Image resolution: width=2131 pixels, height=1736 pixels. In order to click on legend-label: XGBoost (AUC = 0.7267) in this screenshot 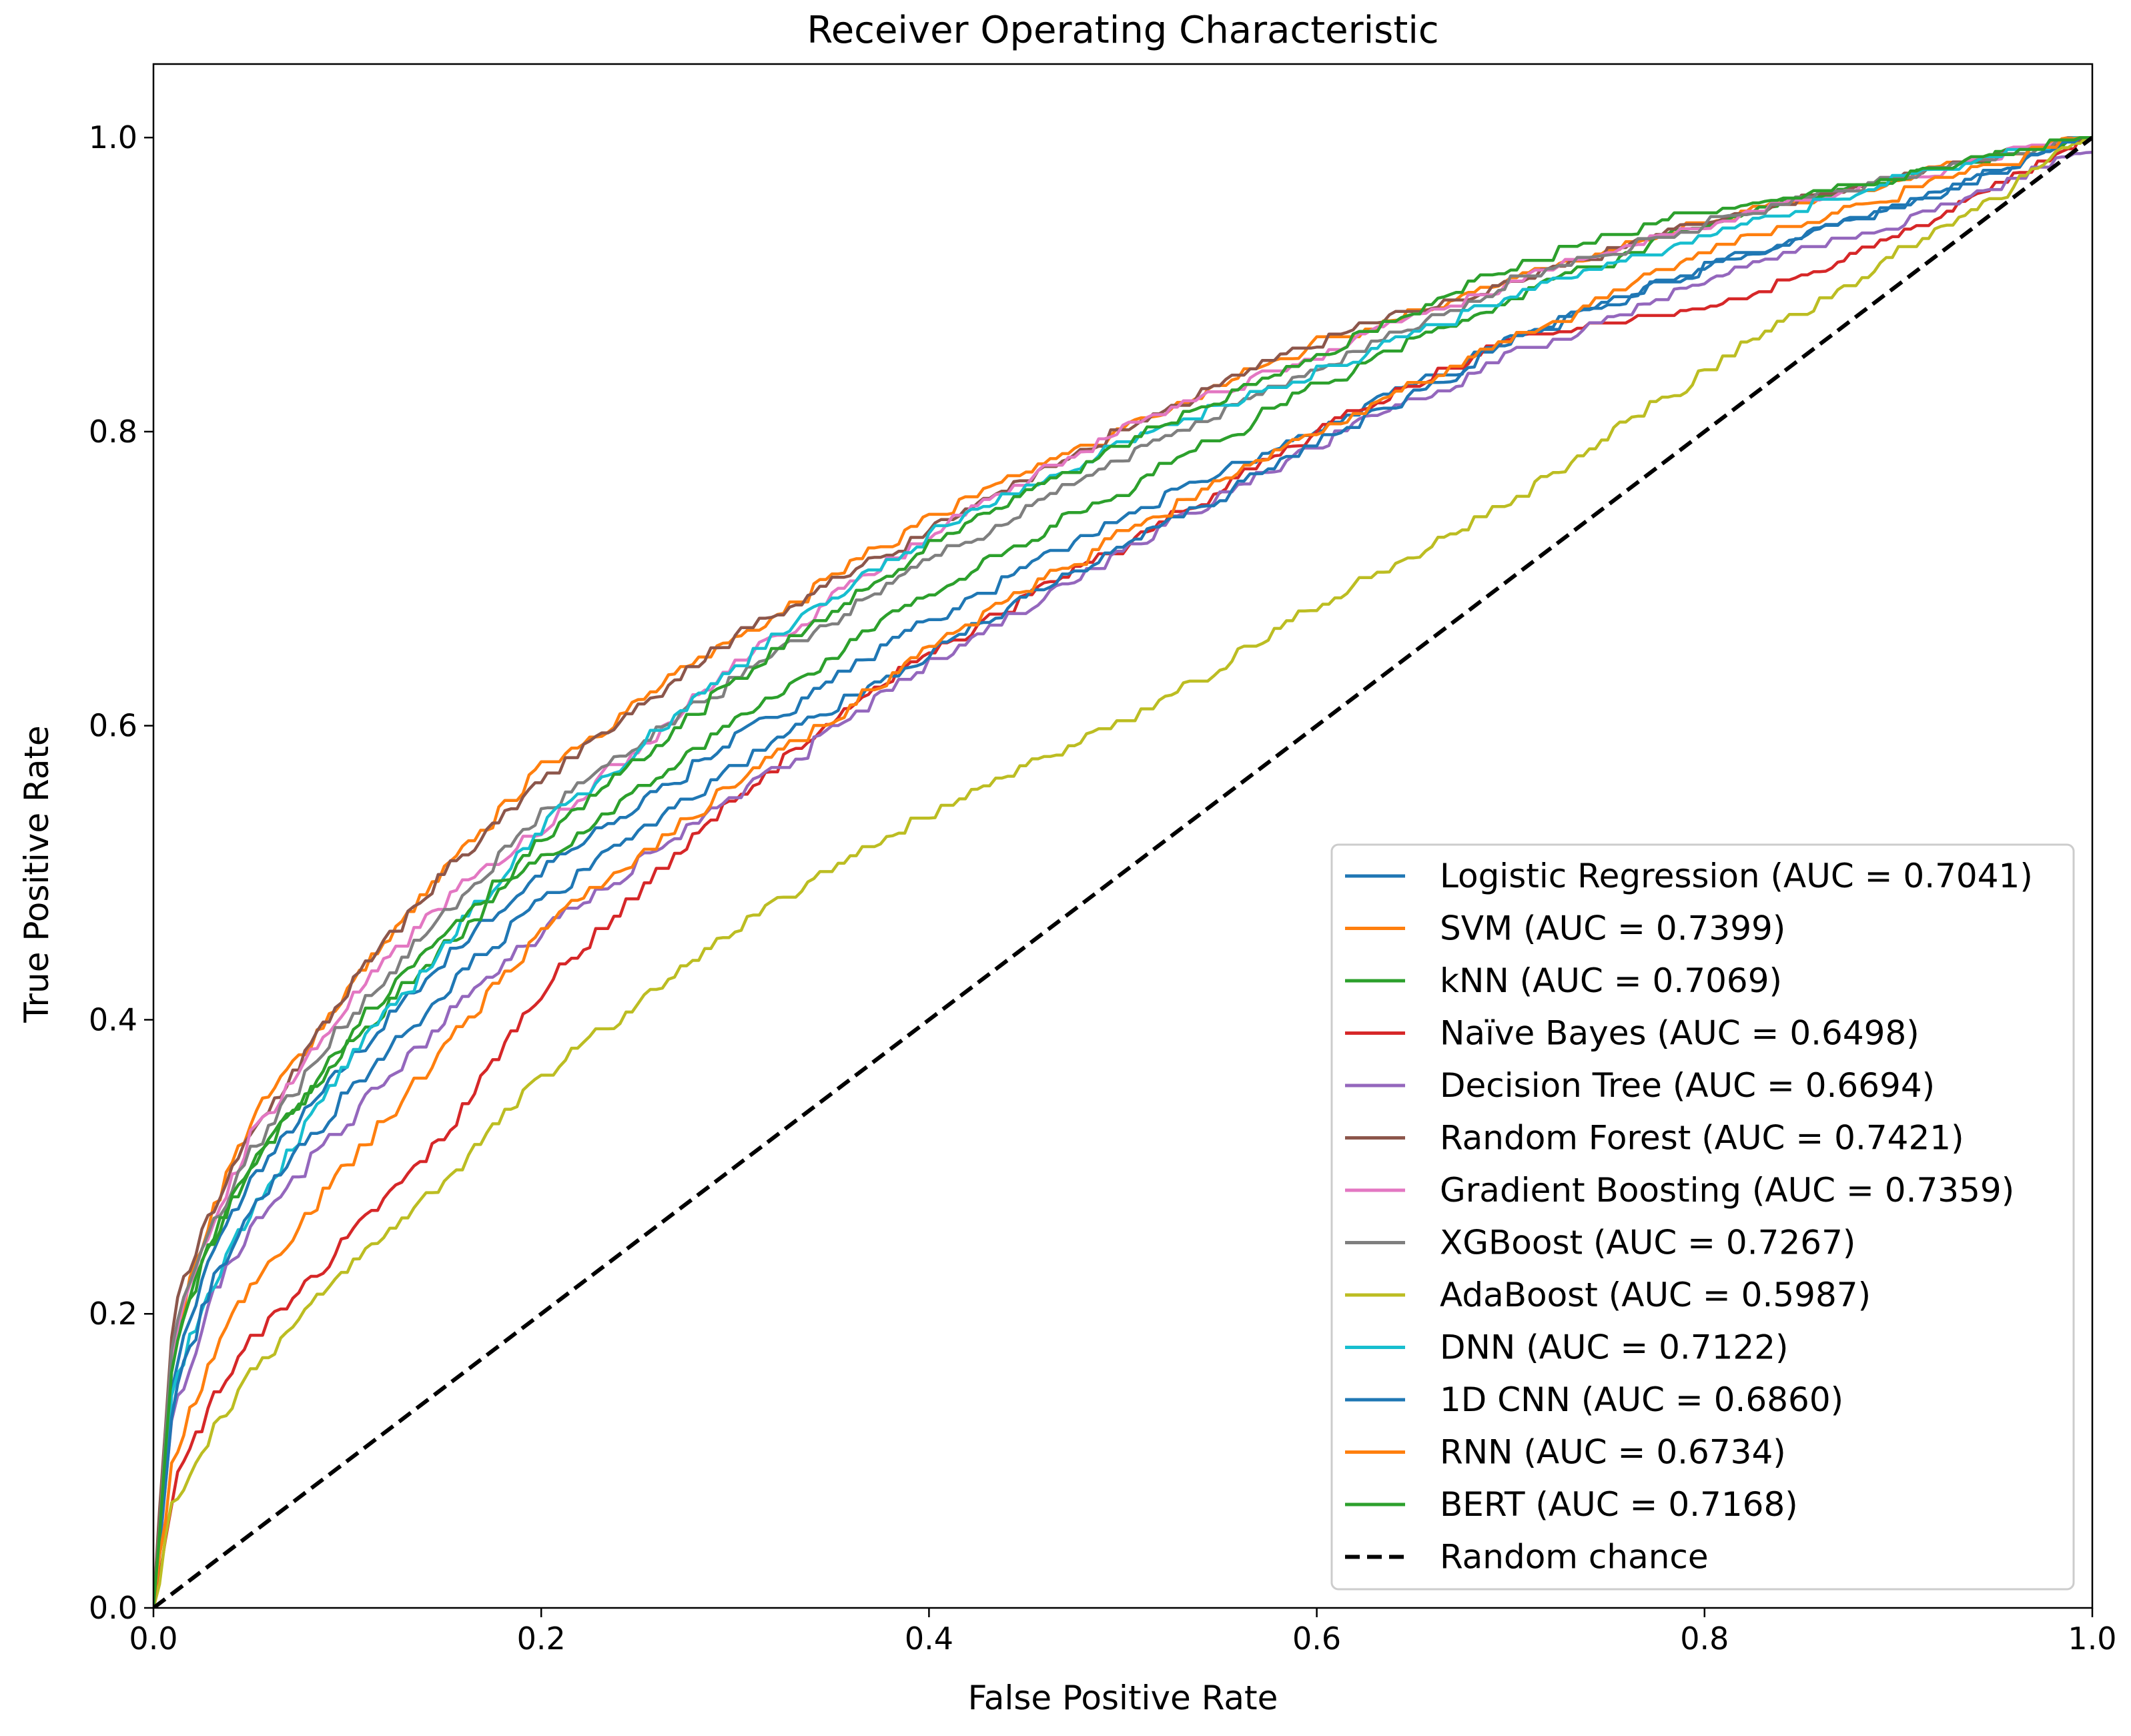, I will do `click(1647, 1243)`.